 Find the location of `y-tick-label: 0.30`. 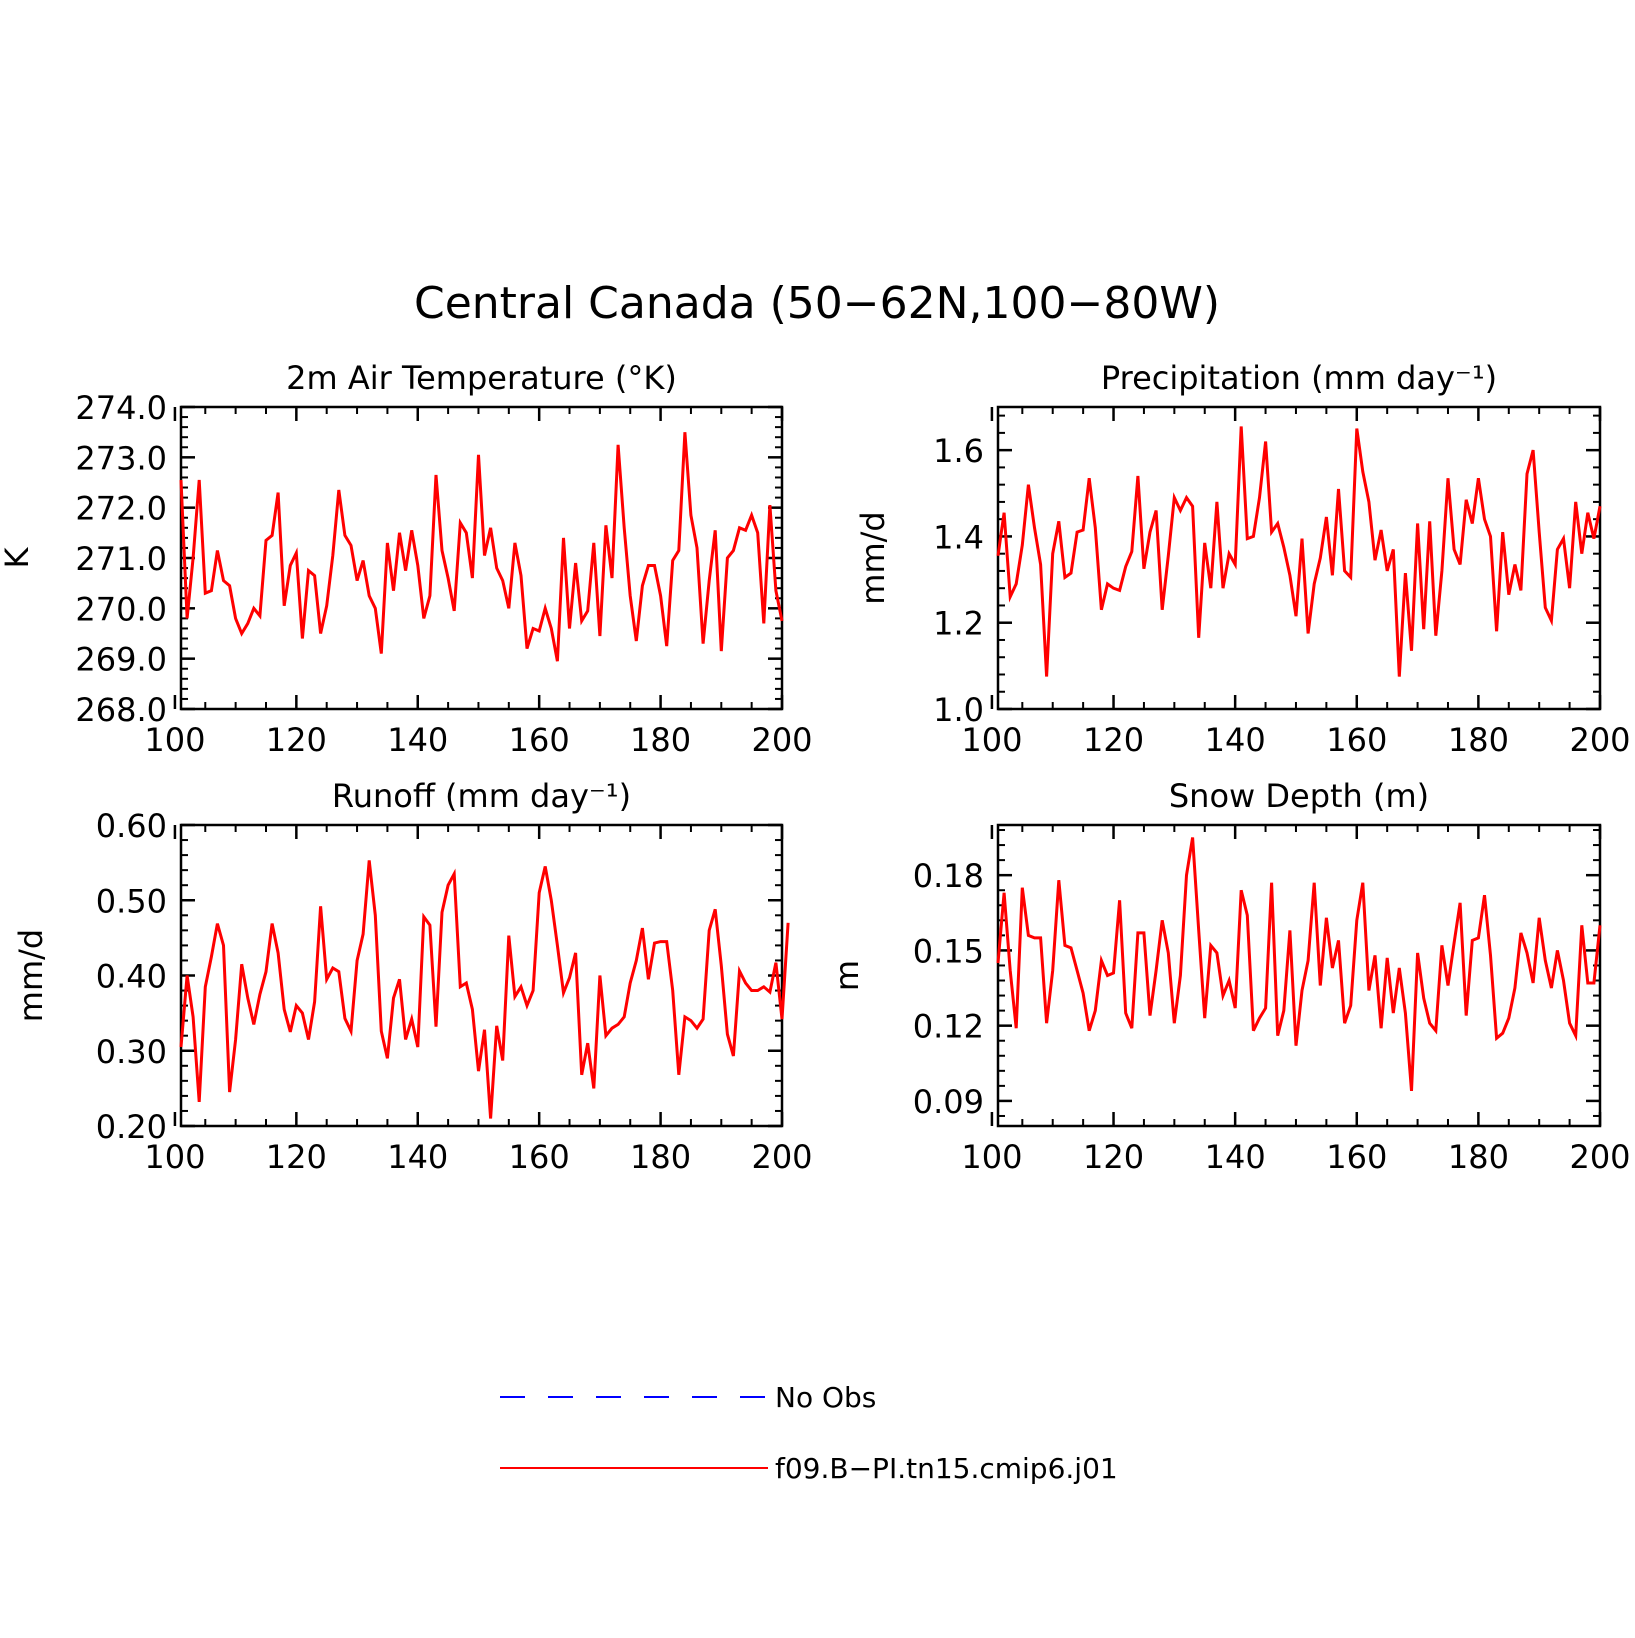

y-tick-label: 0.30 is located at coordinates (131, 1052).